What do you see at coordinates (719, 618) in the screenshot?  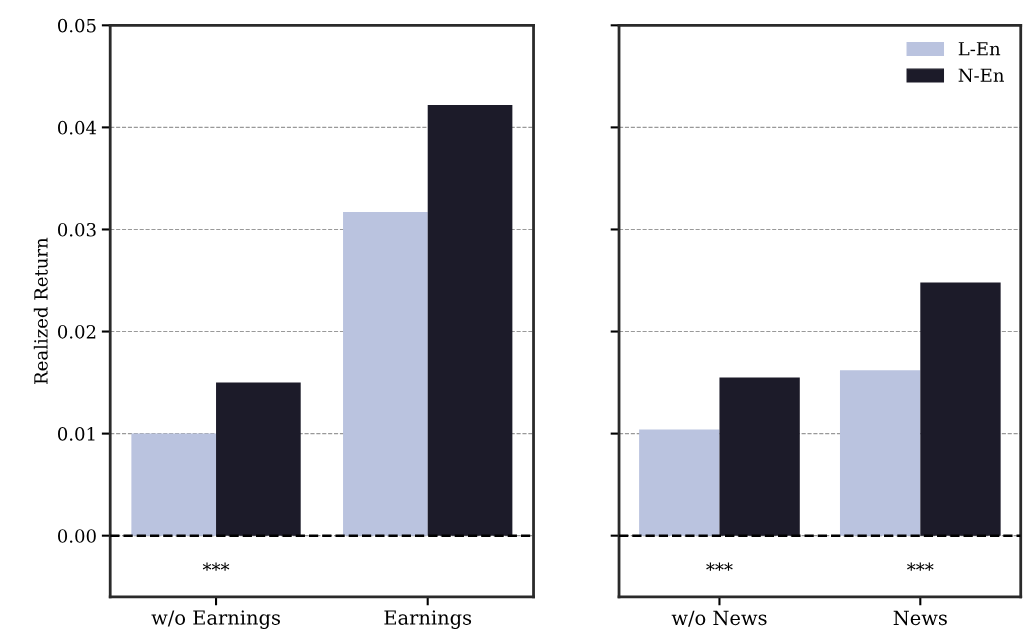 I see `x-tick-label: w/o News` at bounding box center [719, 618].